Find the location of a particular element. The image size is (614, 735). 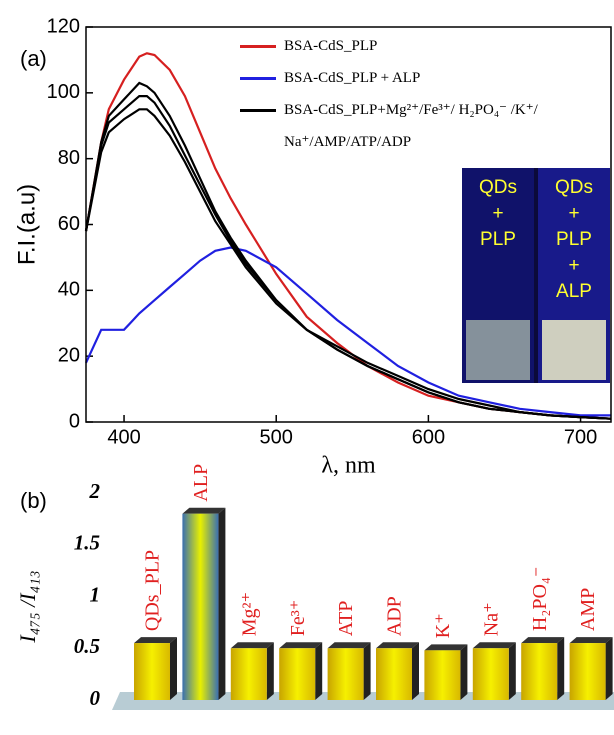

bar-label: Mg²⁺ is located at coordinates (249, 614).